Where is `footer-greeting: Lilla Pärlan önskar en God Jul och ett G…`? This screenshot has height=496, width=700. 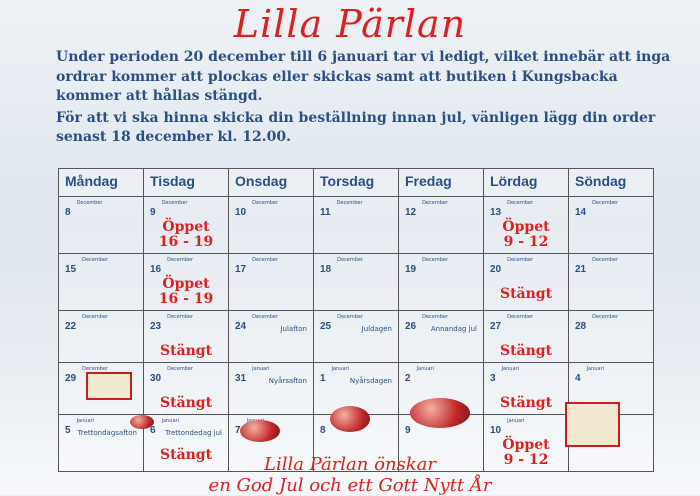 footer-greeting: Lilla Pärlan önskar en God Jul och ett G… is located at coordinates (350, 475).